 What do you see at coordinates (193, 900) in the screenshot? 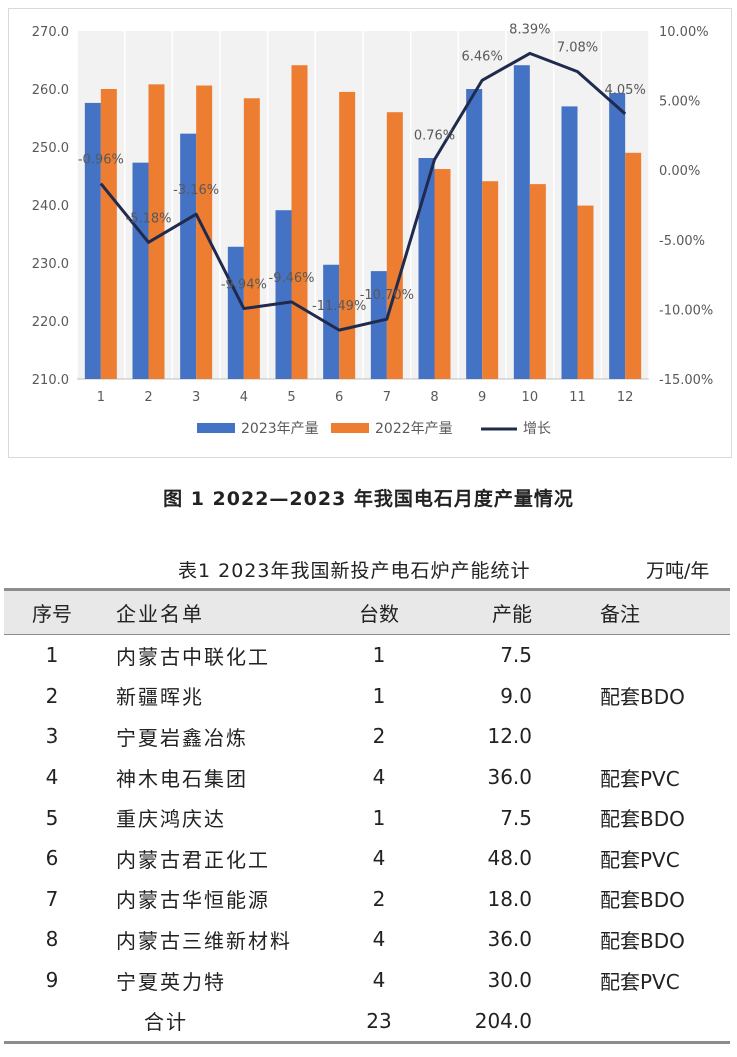
I see `row-name: 内蒙古华恒能源` at bounding box center [193, 900].